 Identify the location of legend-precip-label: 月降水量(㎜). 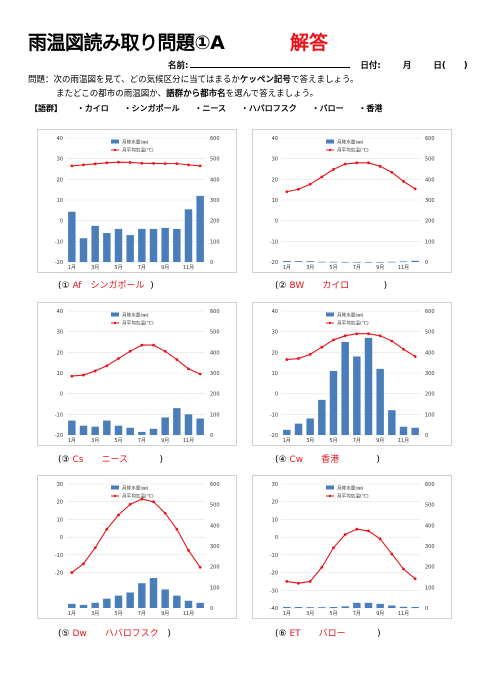
(135, 488).